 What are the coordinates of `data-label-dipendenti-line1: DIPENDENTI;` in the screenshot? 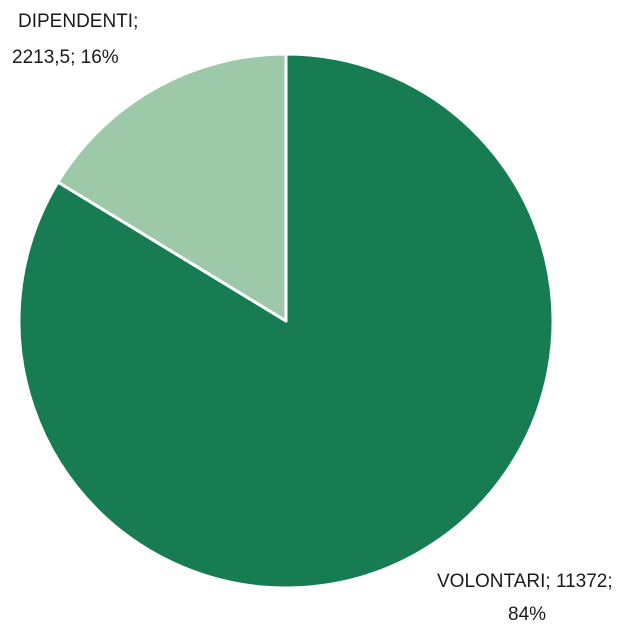 It's located at (78, 21).